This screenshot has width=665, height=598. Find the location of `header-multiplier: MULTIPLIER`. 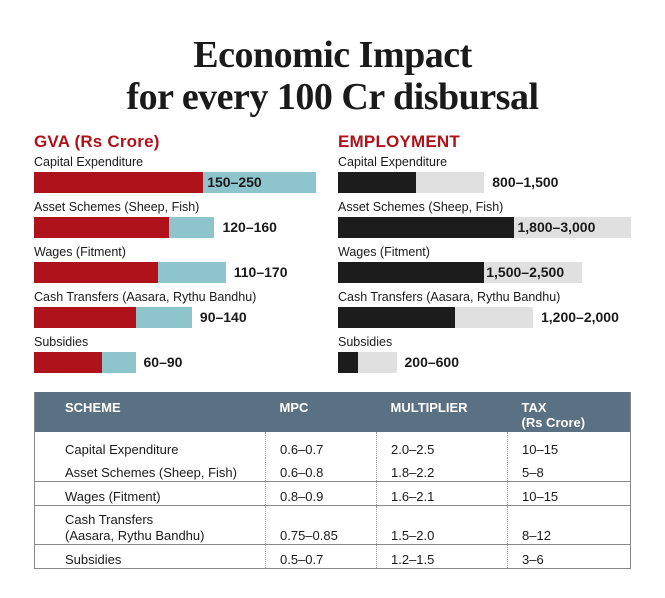

header-multiplier: MULTIPLIER is located at coordinates (442, 412).